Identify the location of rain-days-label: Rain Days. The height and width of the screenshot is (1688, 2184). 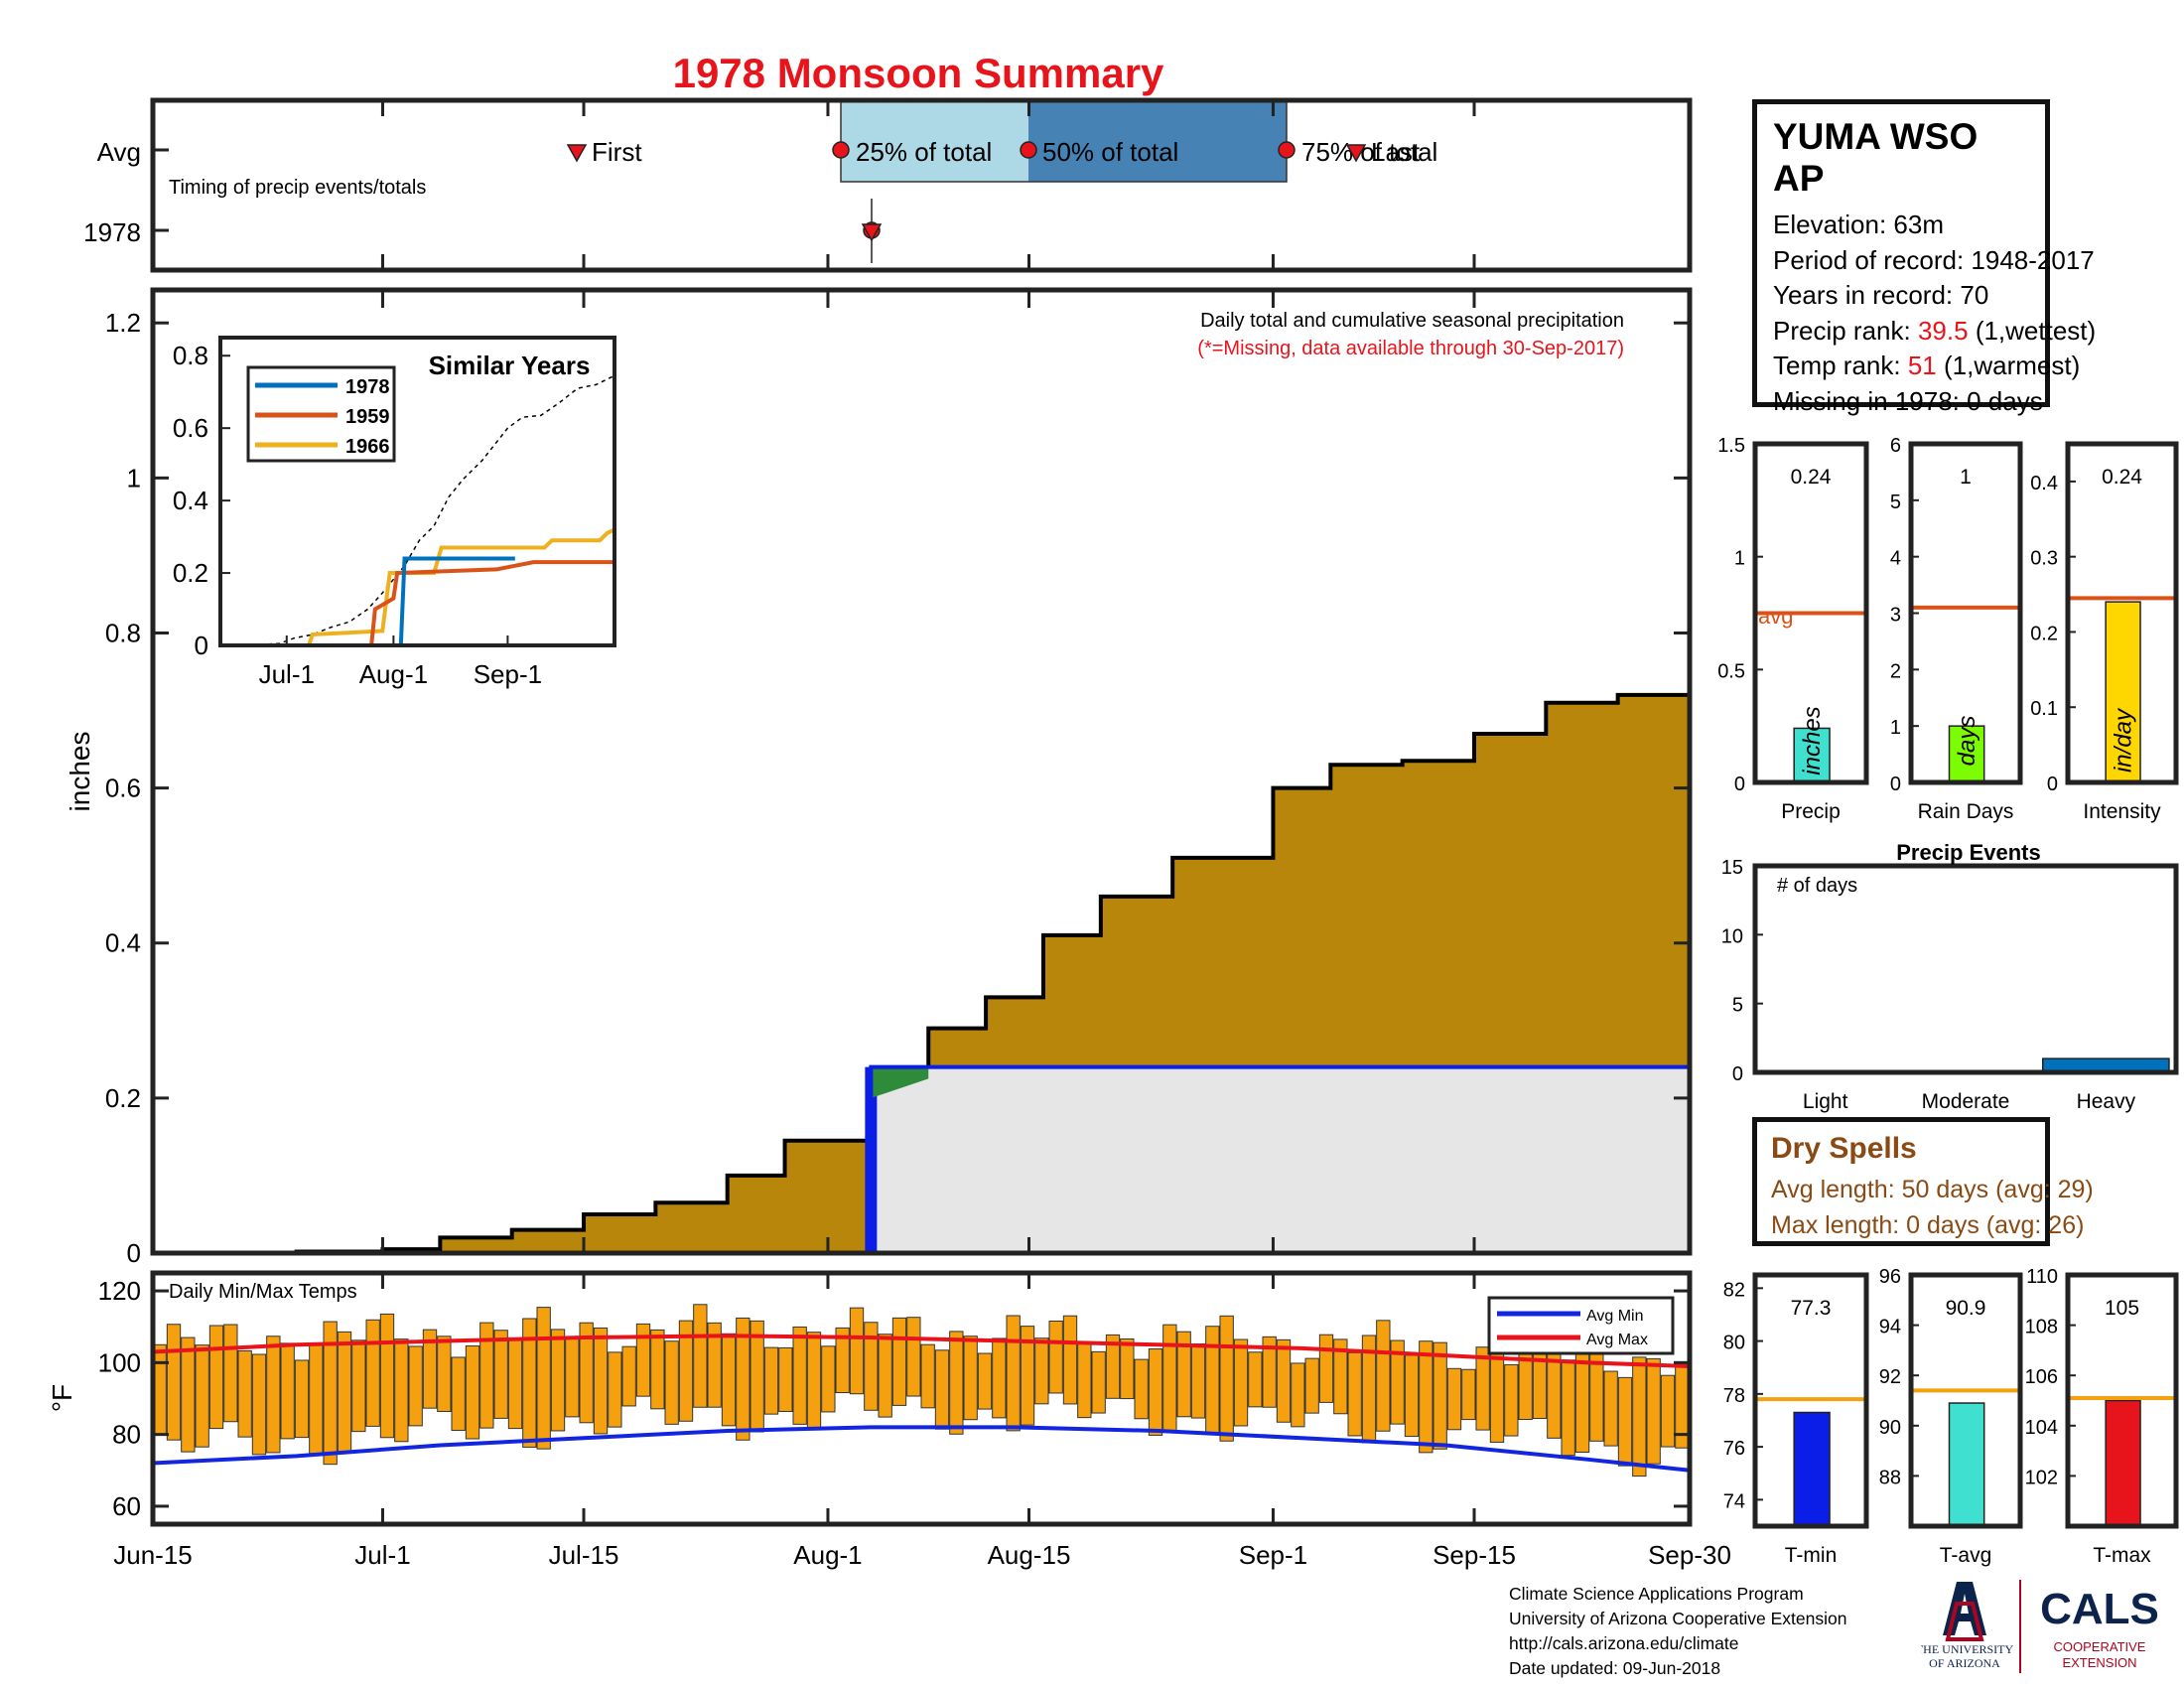
(1966, 811).